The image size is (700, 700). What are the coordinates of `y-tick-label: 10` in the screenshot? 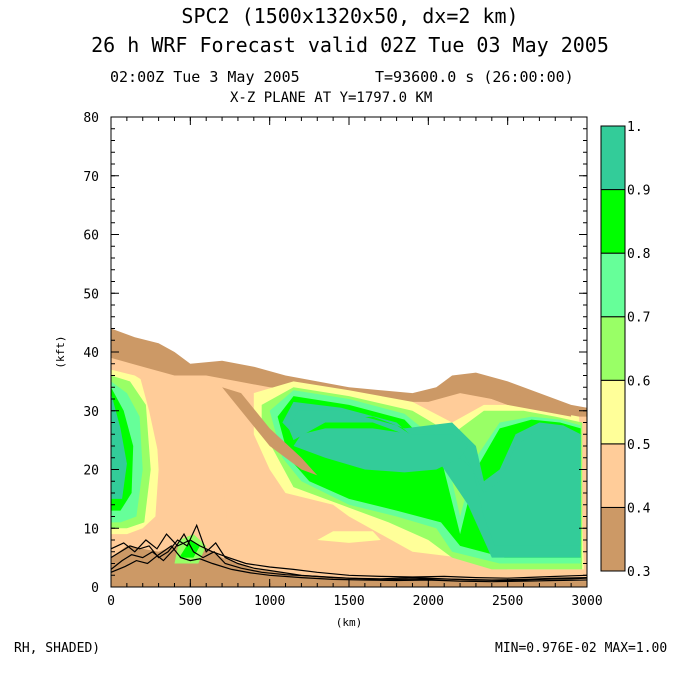 It's located at (91, 529).